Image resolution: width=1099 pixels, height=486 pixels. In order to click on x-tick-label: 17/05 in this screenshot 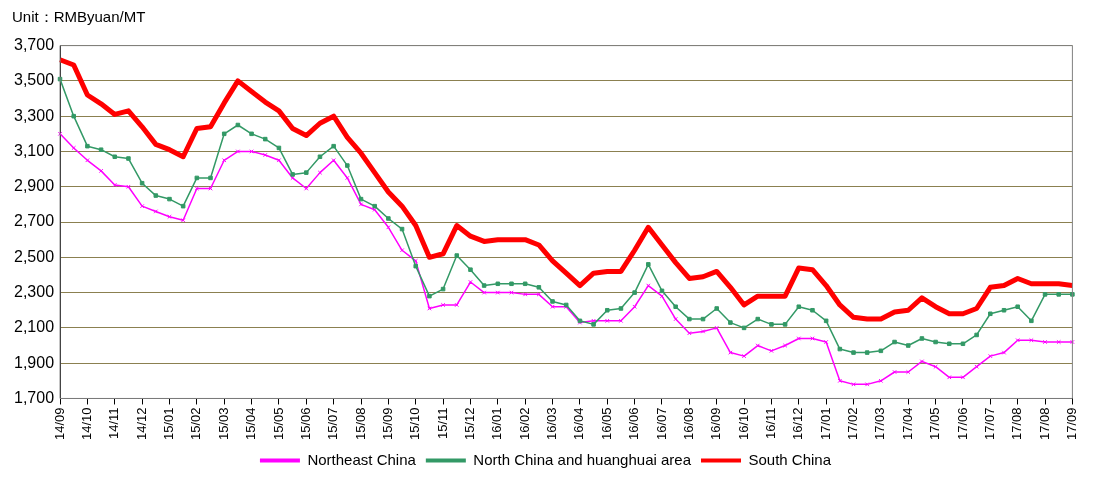, I will do `click(935, 424)`.